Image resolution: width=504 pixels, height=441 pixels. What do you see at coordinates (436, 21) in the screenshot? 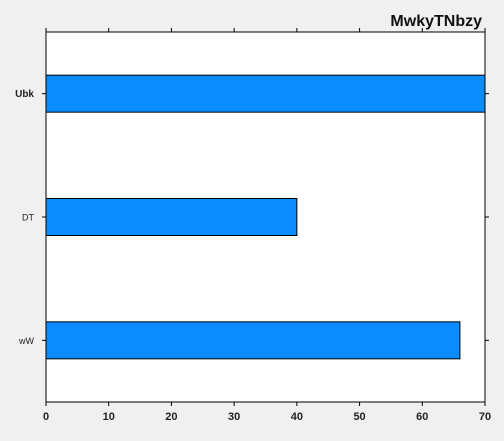
I see `chart-title: MwkyTNbzy` at bounding box center [436, 21].